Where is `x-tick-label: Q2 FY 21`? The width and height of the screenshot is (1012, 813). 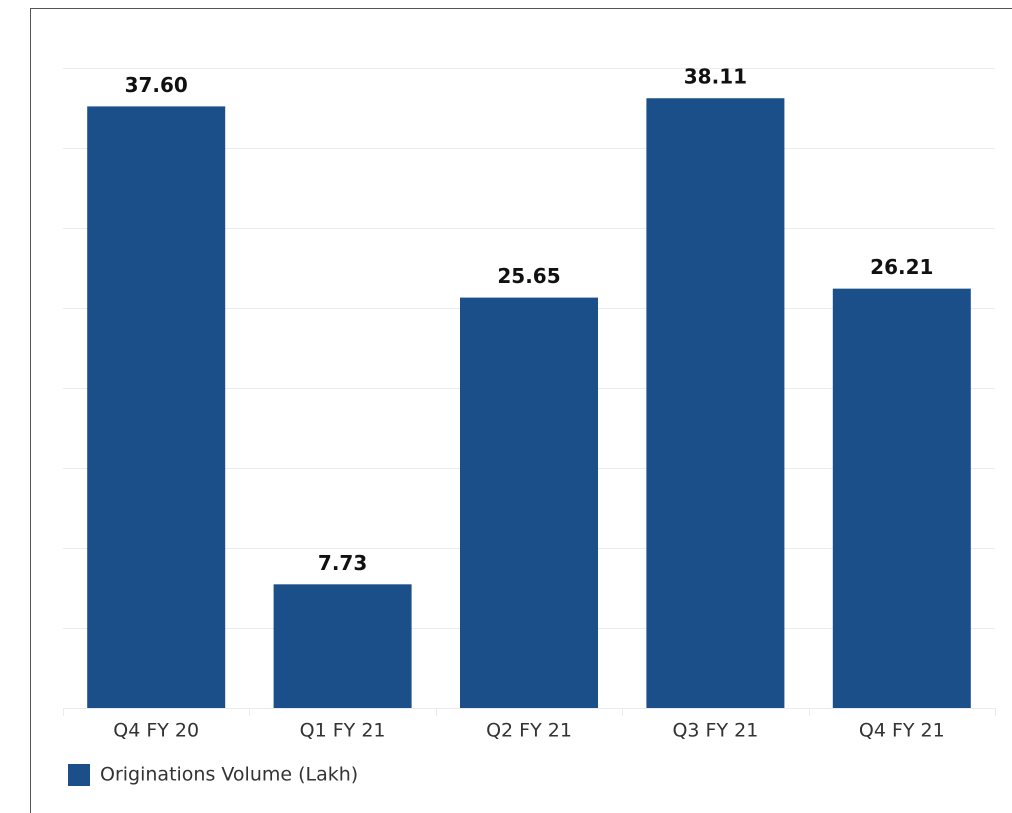 x-tick-label: Q2 FY 21 is located at coordinates (529, 731).